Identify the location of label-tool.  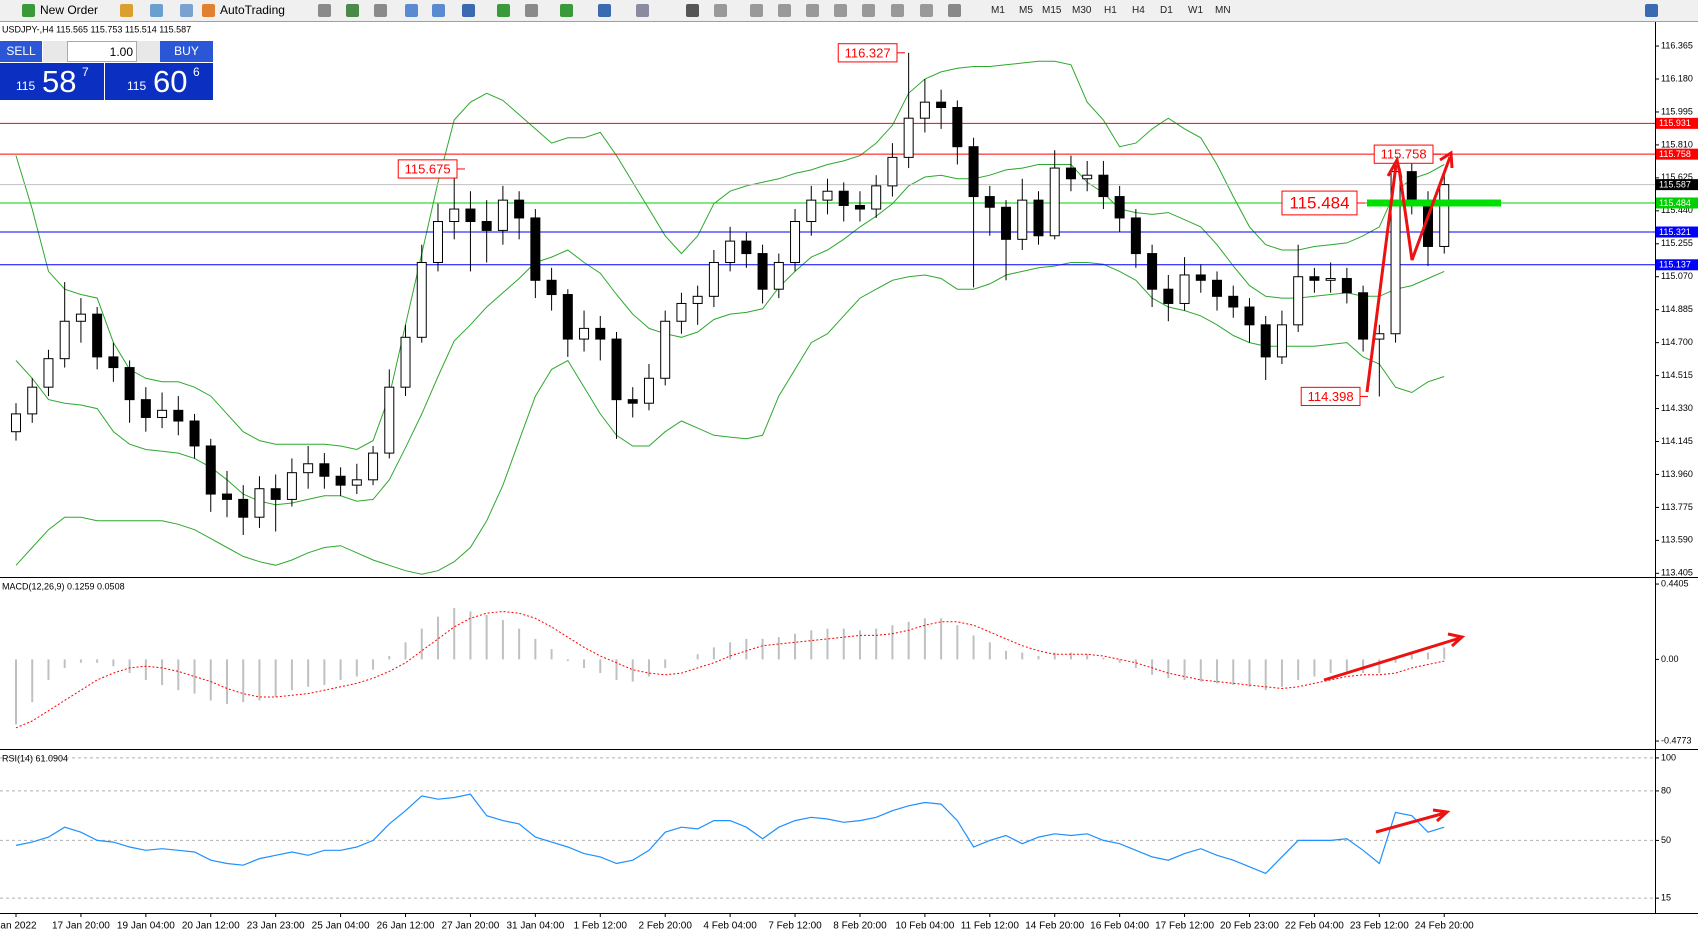
(926, 10).